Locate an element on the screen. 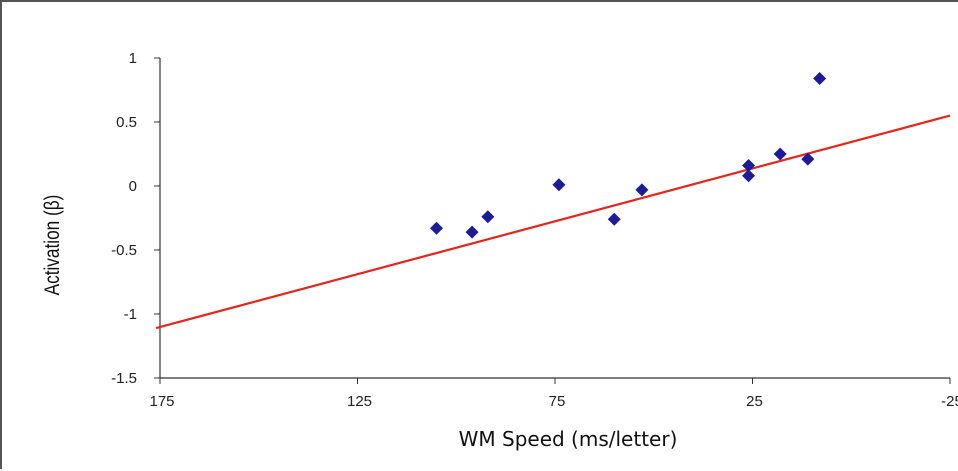 The width and height of the screenshot is (958, 471). x-tick-label: 175 is located at coordinates (161, 401).